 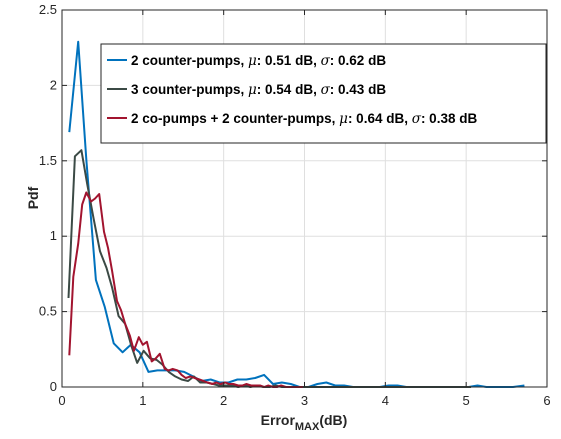 I want to click on x-tick-label: 4, so click(x=385, y=400).